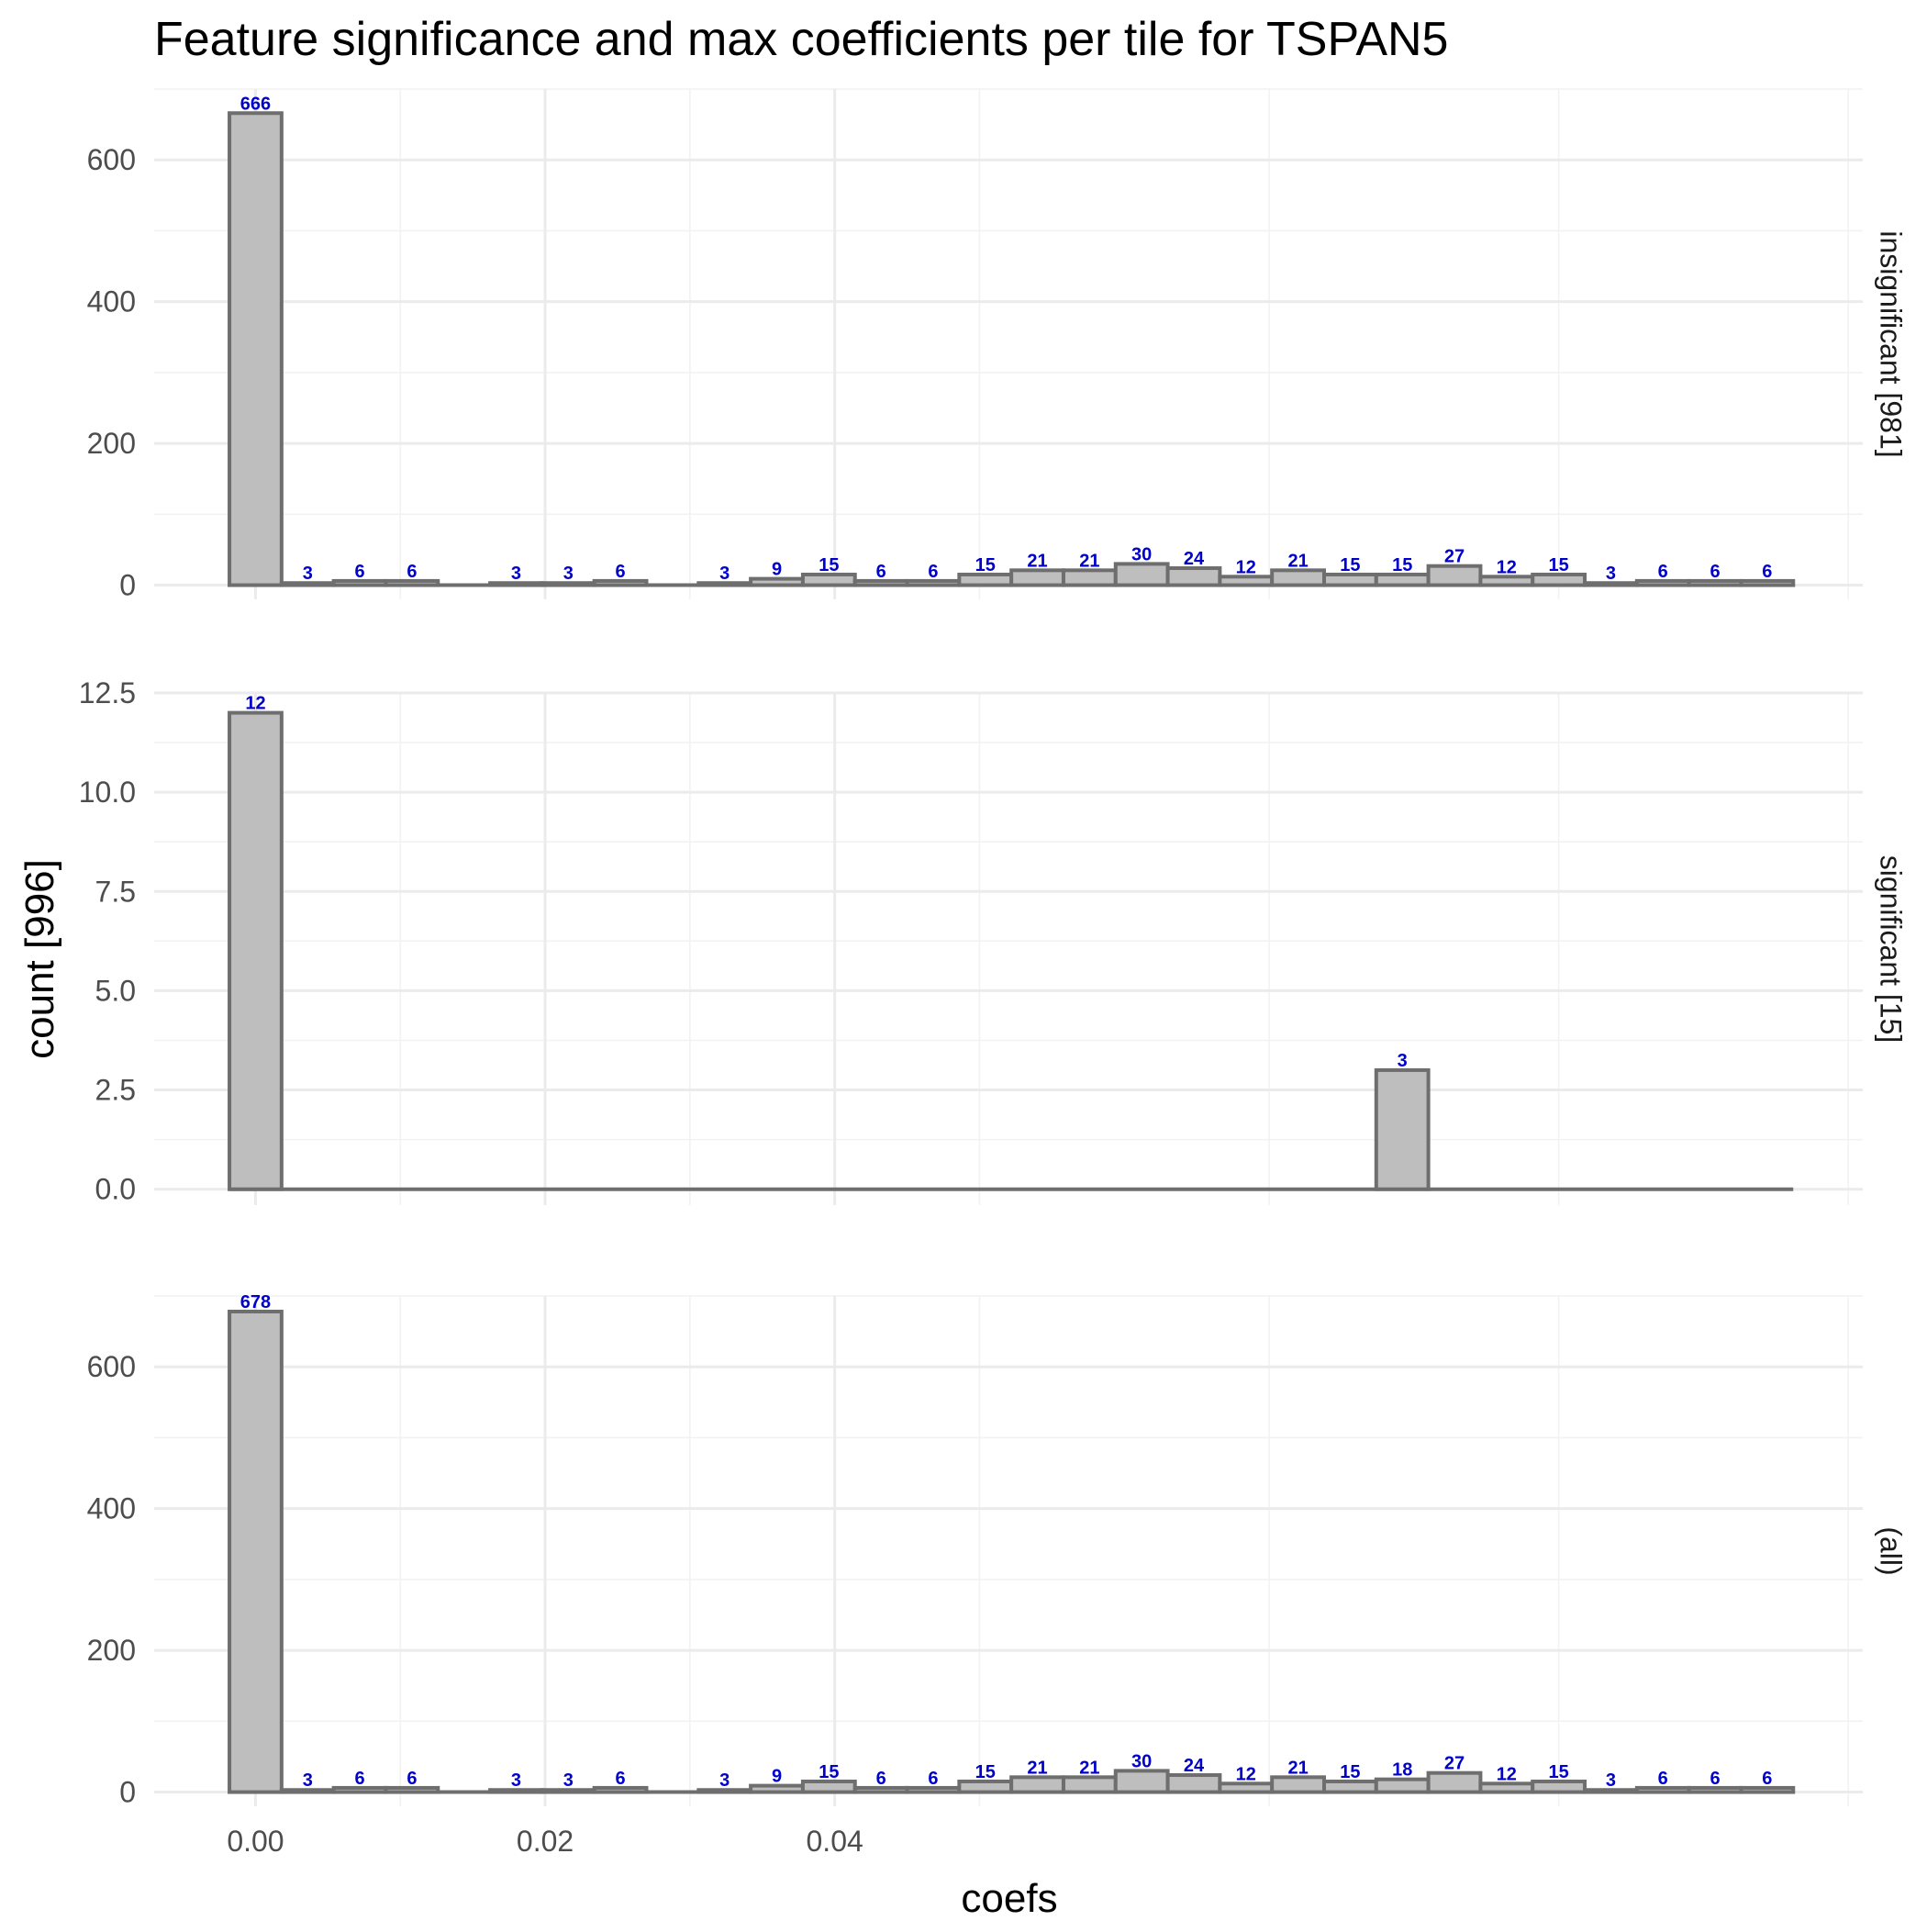 This screenshot has height=1932, width=1927. Describe the element at coordinates (1892, 1550) in the screenshot. I see `facet-strip-label: (all)` at that location.